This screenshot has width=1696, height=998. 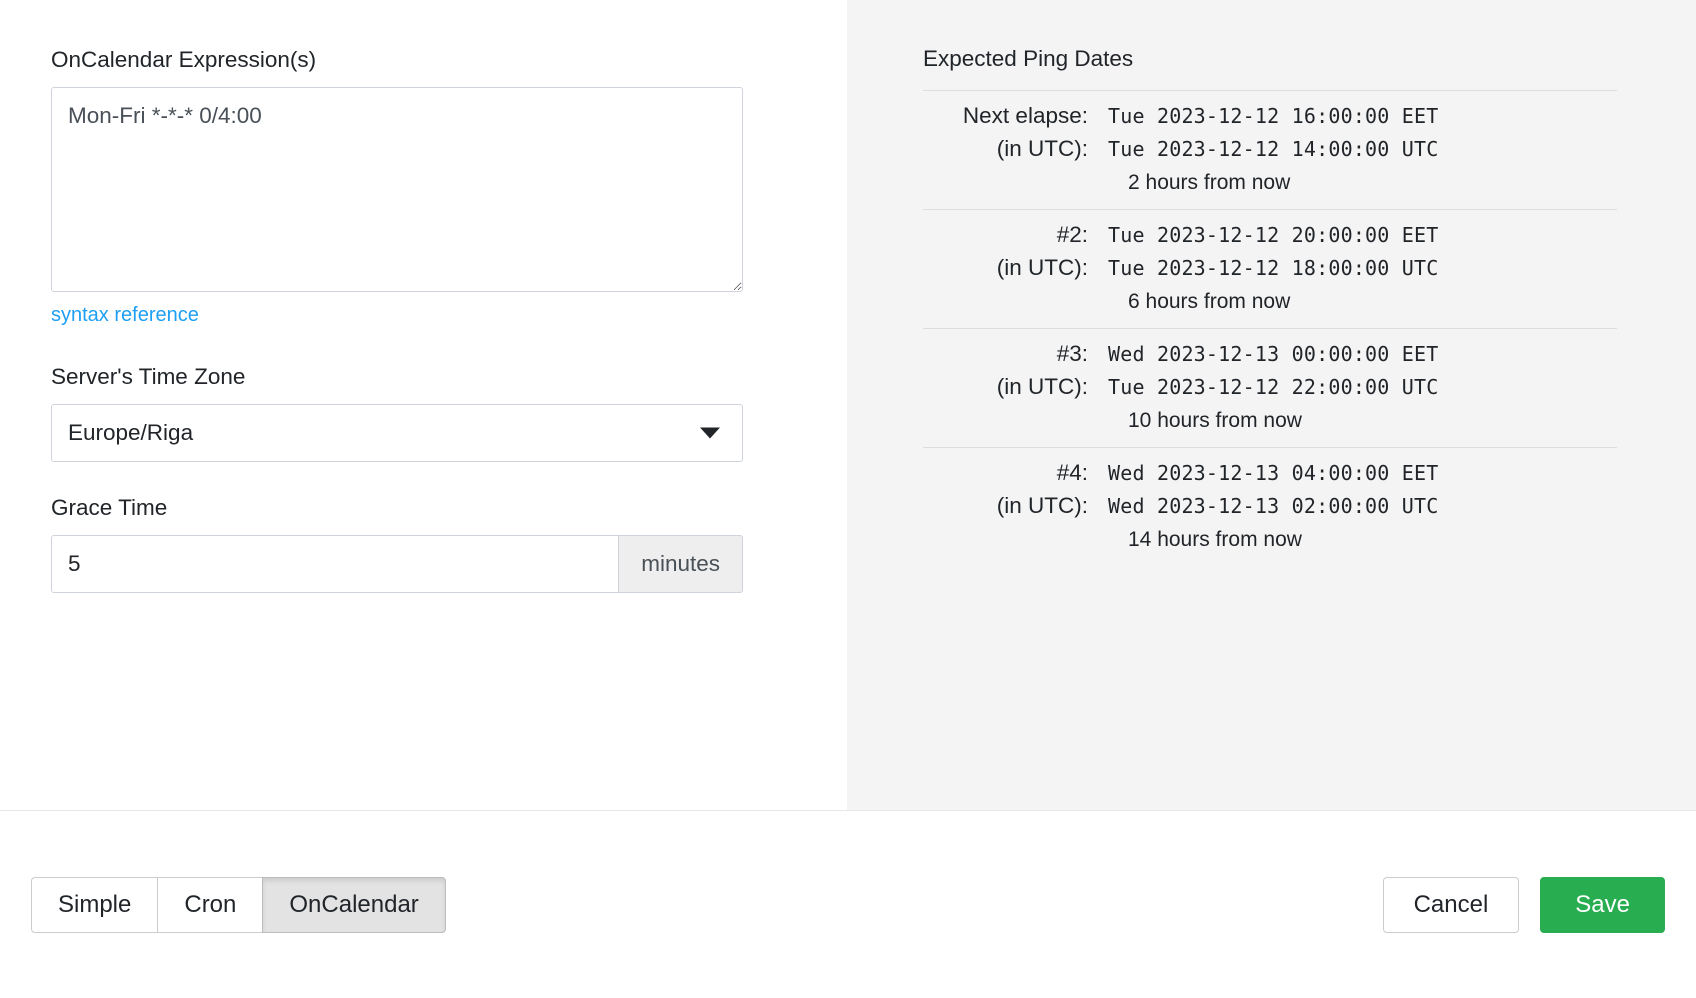 I want to click on mode-button-cron: Cron, so click(x=210, y=904).